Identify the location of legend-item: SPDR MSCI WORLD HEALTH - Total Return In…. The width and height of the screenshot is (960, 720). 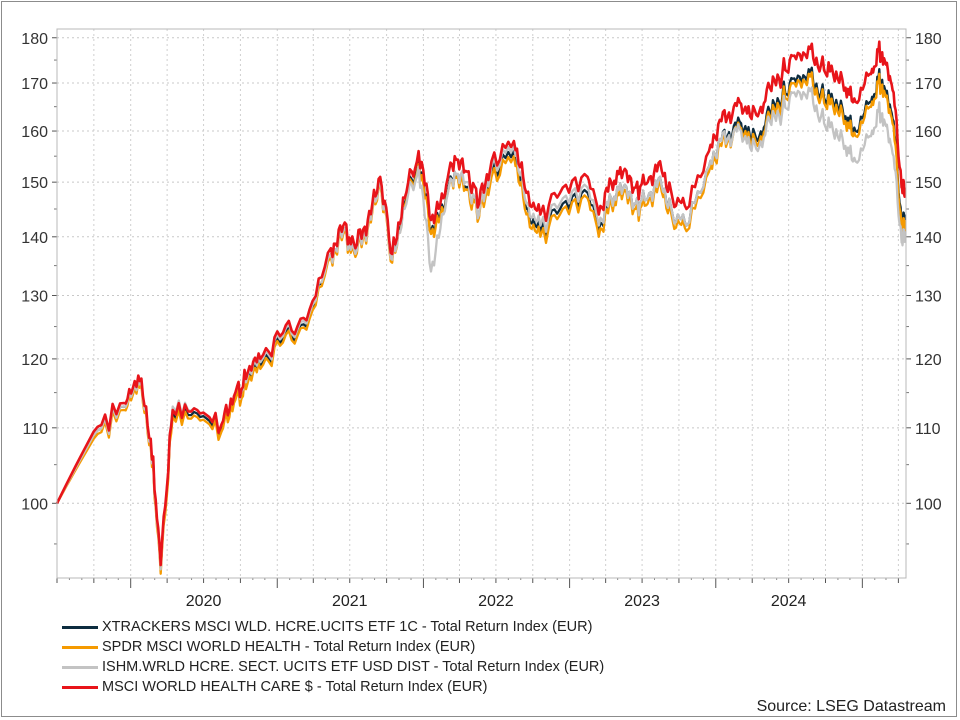
(333, 647).